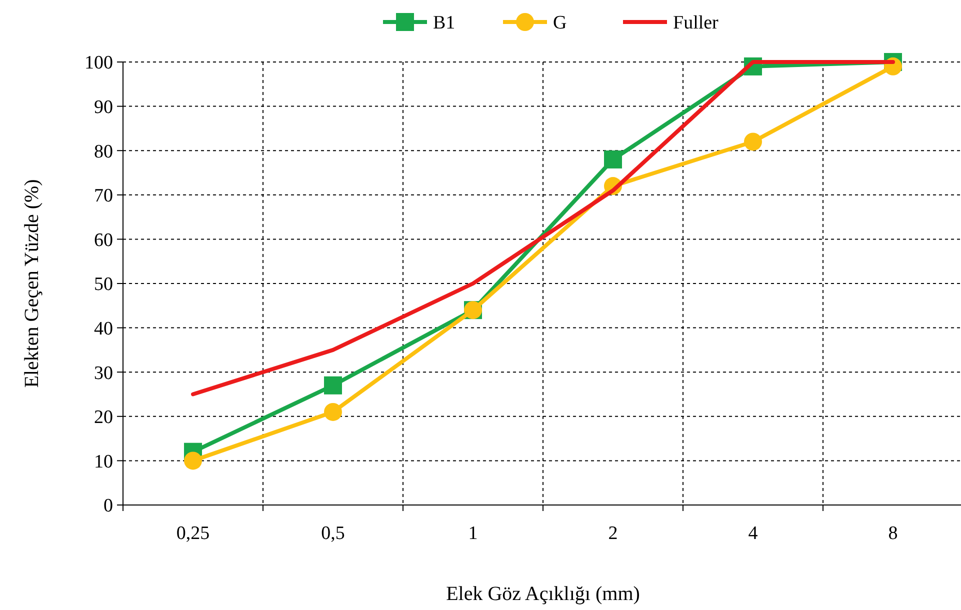 This screenshot has height=610, width=961. What do you see at coordinates (32, 283) in the screenshot?
I see `y-axis-title: Elekten Geçen Yüzde (%)` at bounding box center [32, 283].